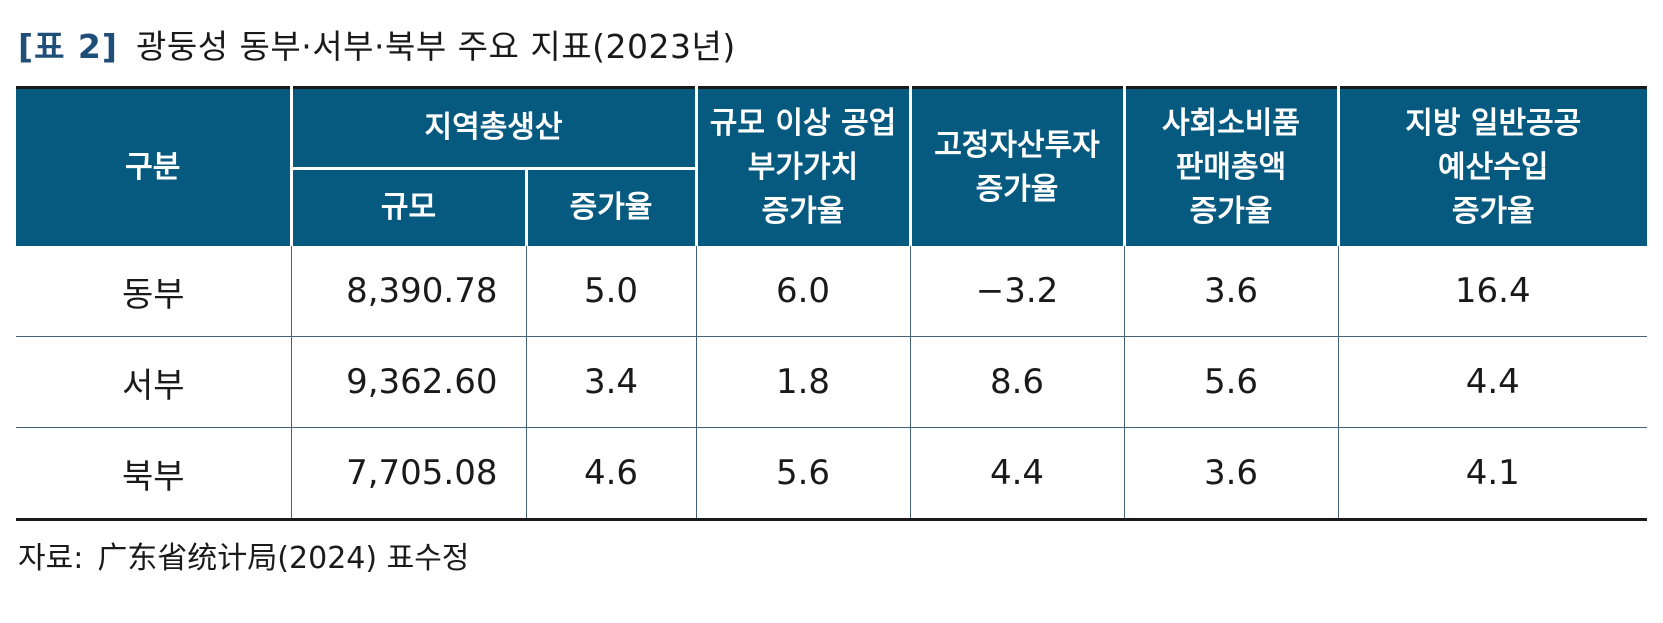 This screenshot has width=1663, height=623. Describe the element at coordinates (283, 558) in the screenshot. I see `source-text: 广东省统计局(2024) 표수정` at that location.